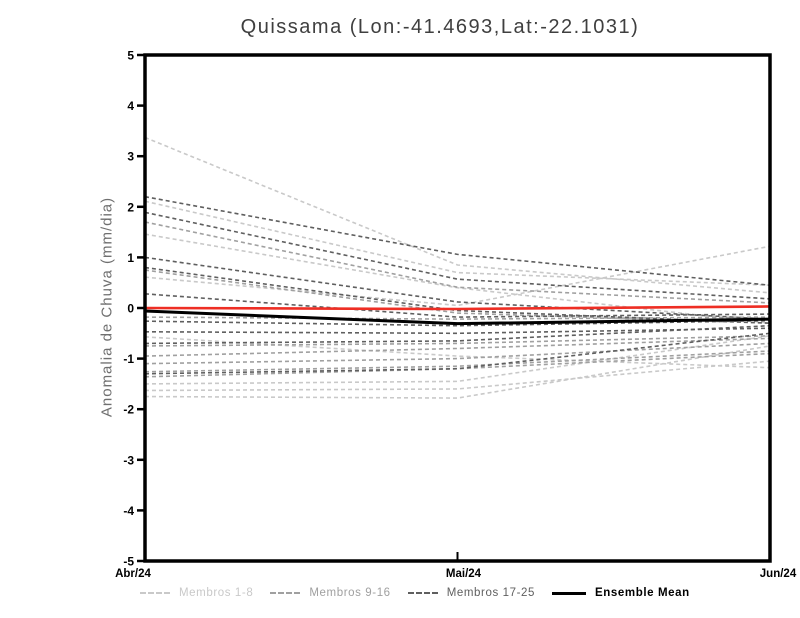  Describe the element at coordinates (130, 309) in the screenshot. I see `y-tick-label: 0` at that location.